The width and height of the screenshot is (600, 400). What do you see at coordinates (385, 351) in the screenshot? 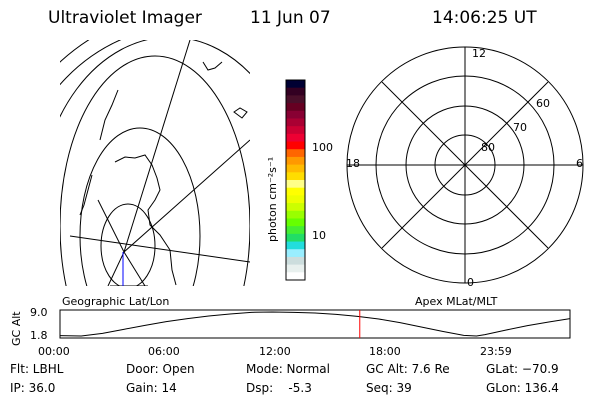
I see `time-tick: 18:00` at bounding box center [385, 351].